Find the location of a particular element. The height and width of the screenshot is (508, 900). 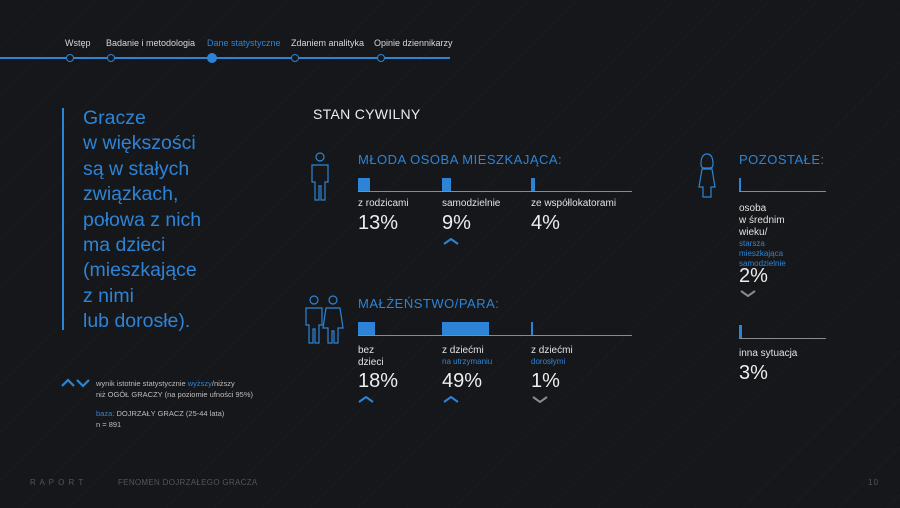

footer-title: FENOMEN DOJRZAŁEGO GRACZA is located at coordinates (188, 482).